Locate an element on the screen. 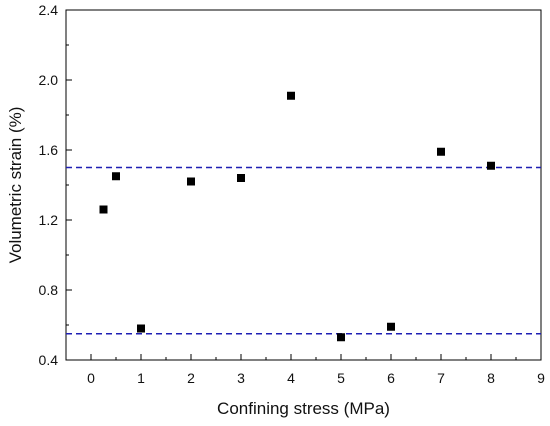  x-axis-title: Confining stress (MPa) is located at coordinates (303, 408).